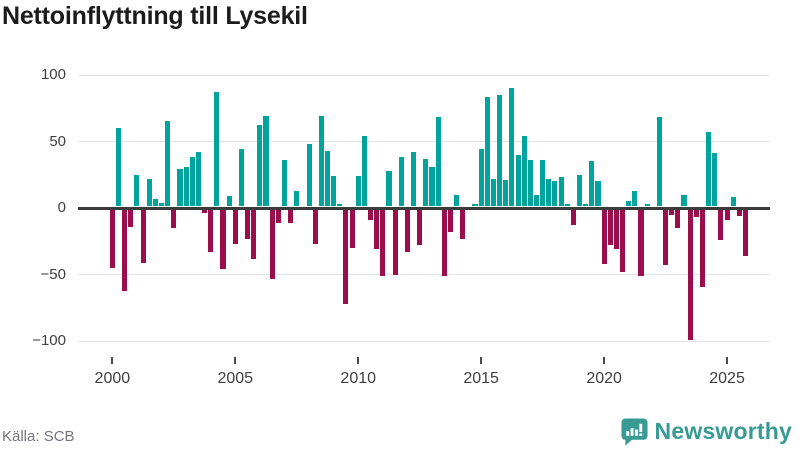 This screenshot has width=800, height=450. What do you see at coordinates (358, 378) in the screenshot?
I see `x-axis-label: 2010` at bounding box center [358, 378].